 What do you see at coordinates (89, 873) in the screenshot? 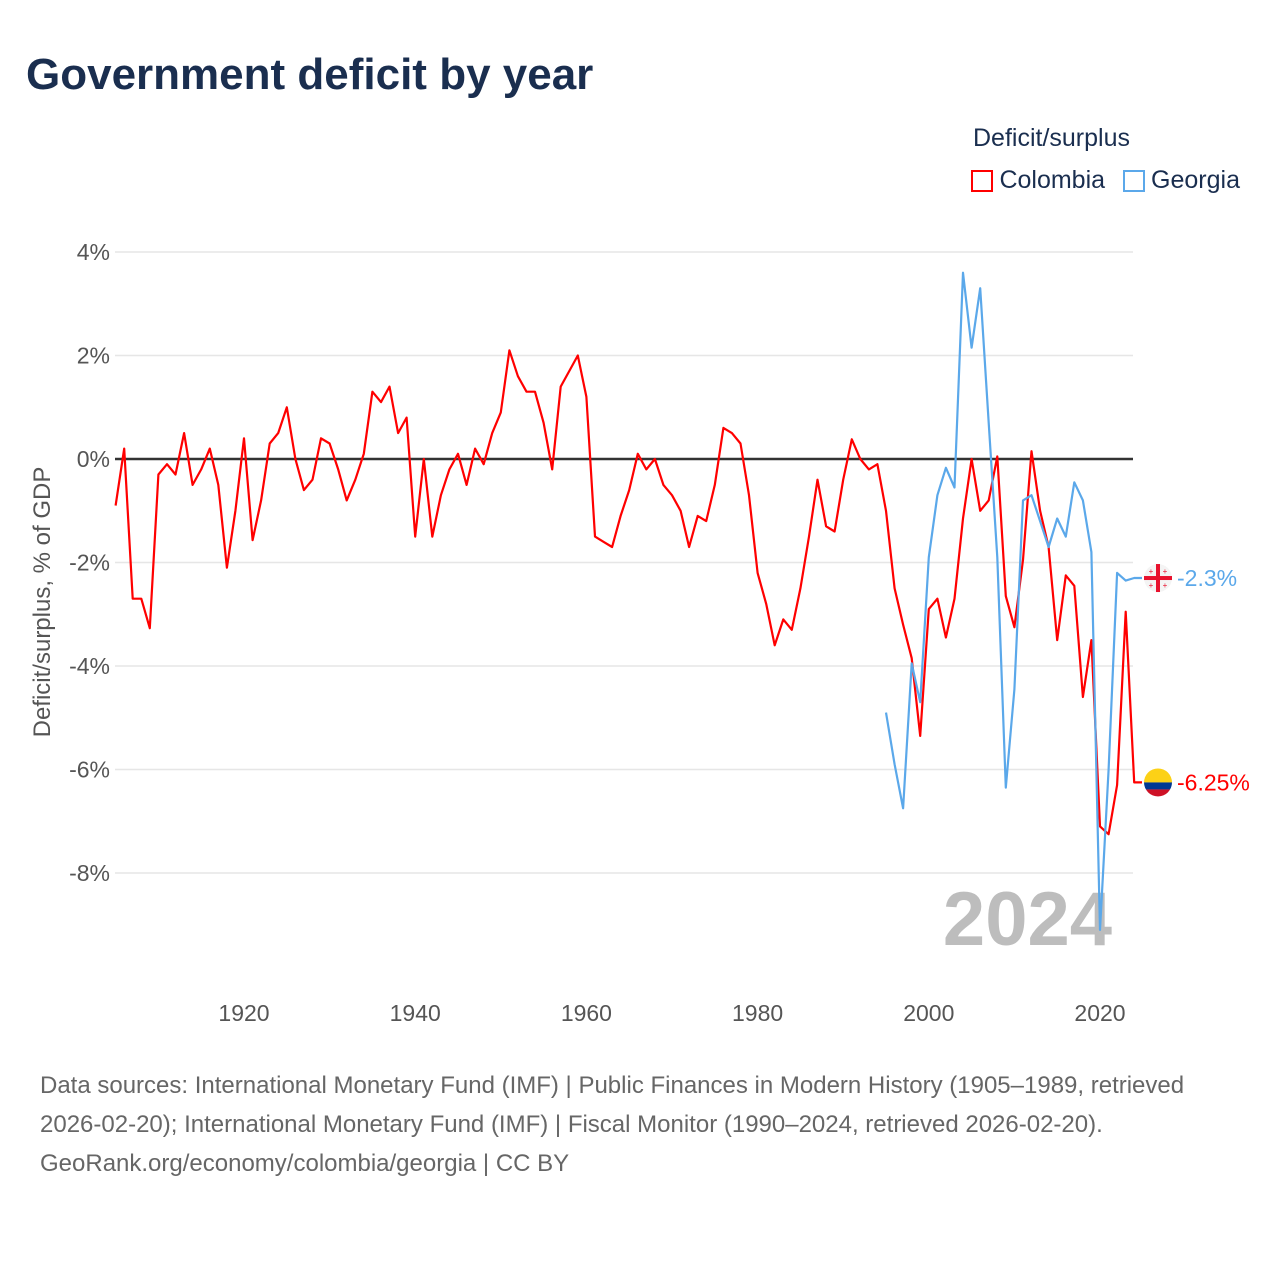
I see `y-tick-label: -8%` at bounding box center [89, 873].